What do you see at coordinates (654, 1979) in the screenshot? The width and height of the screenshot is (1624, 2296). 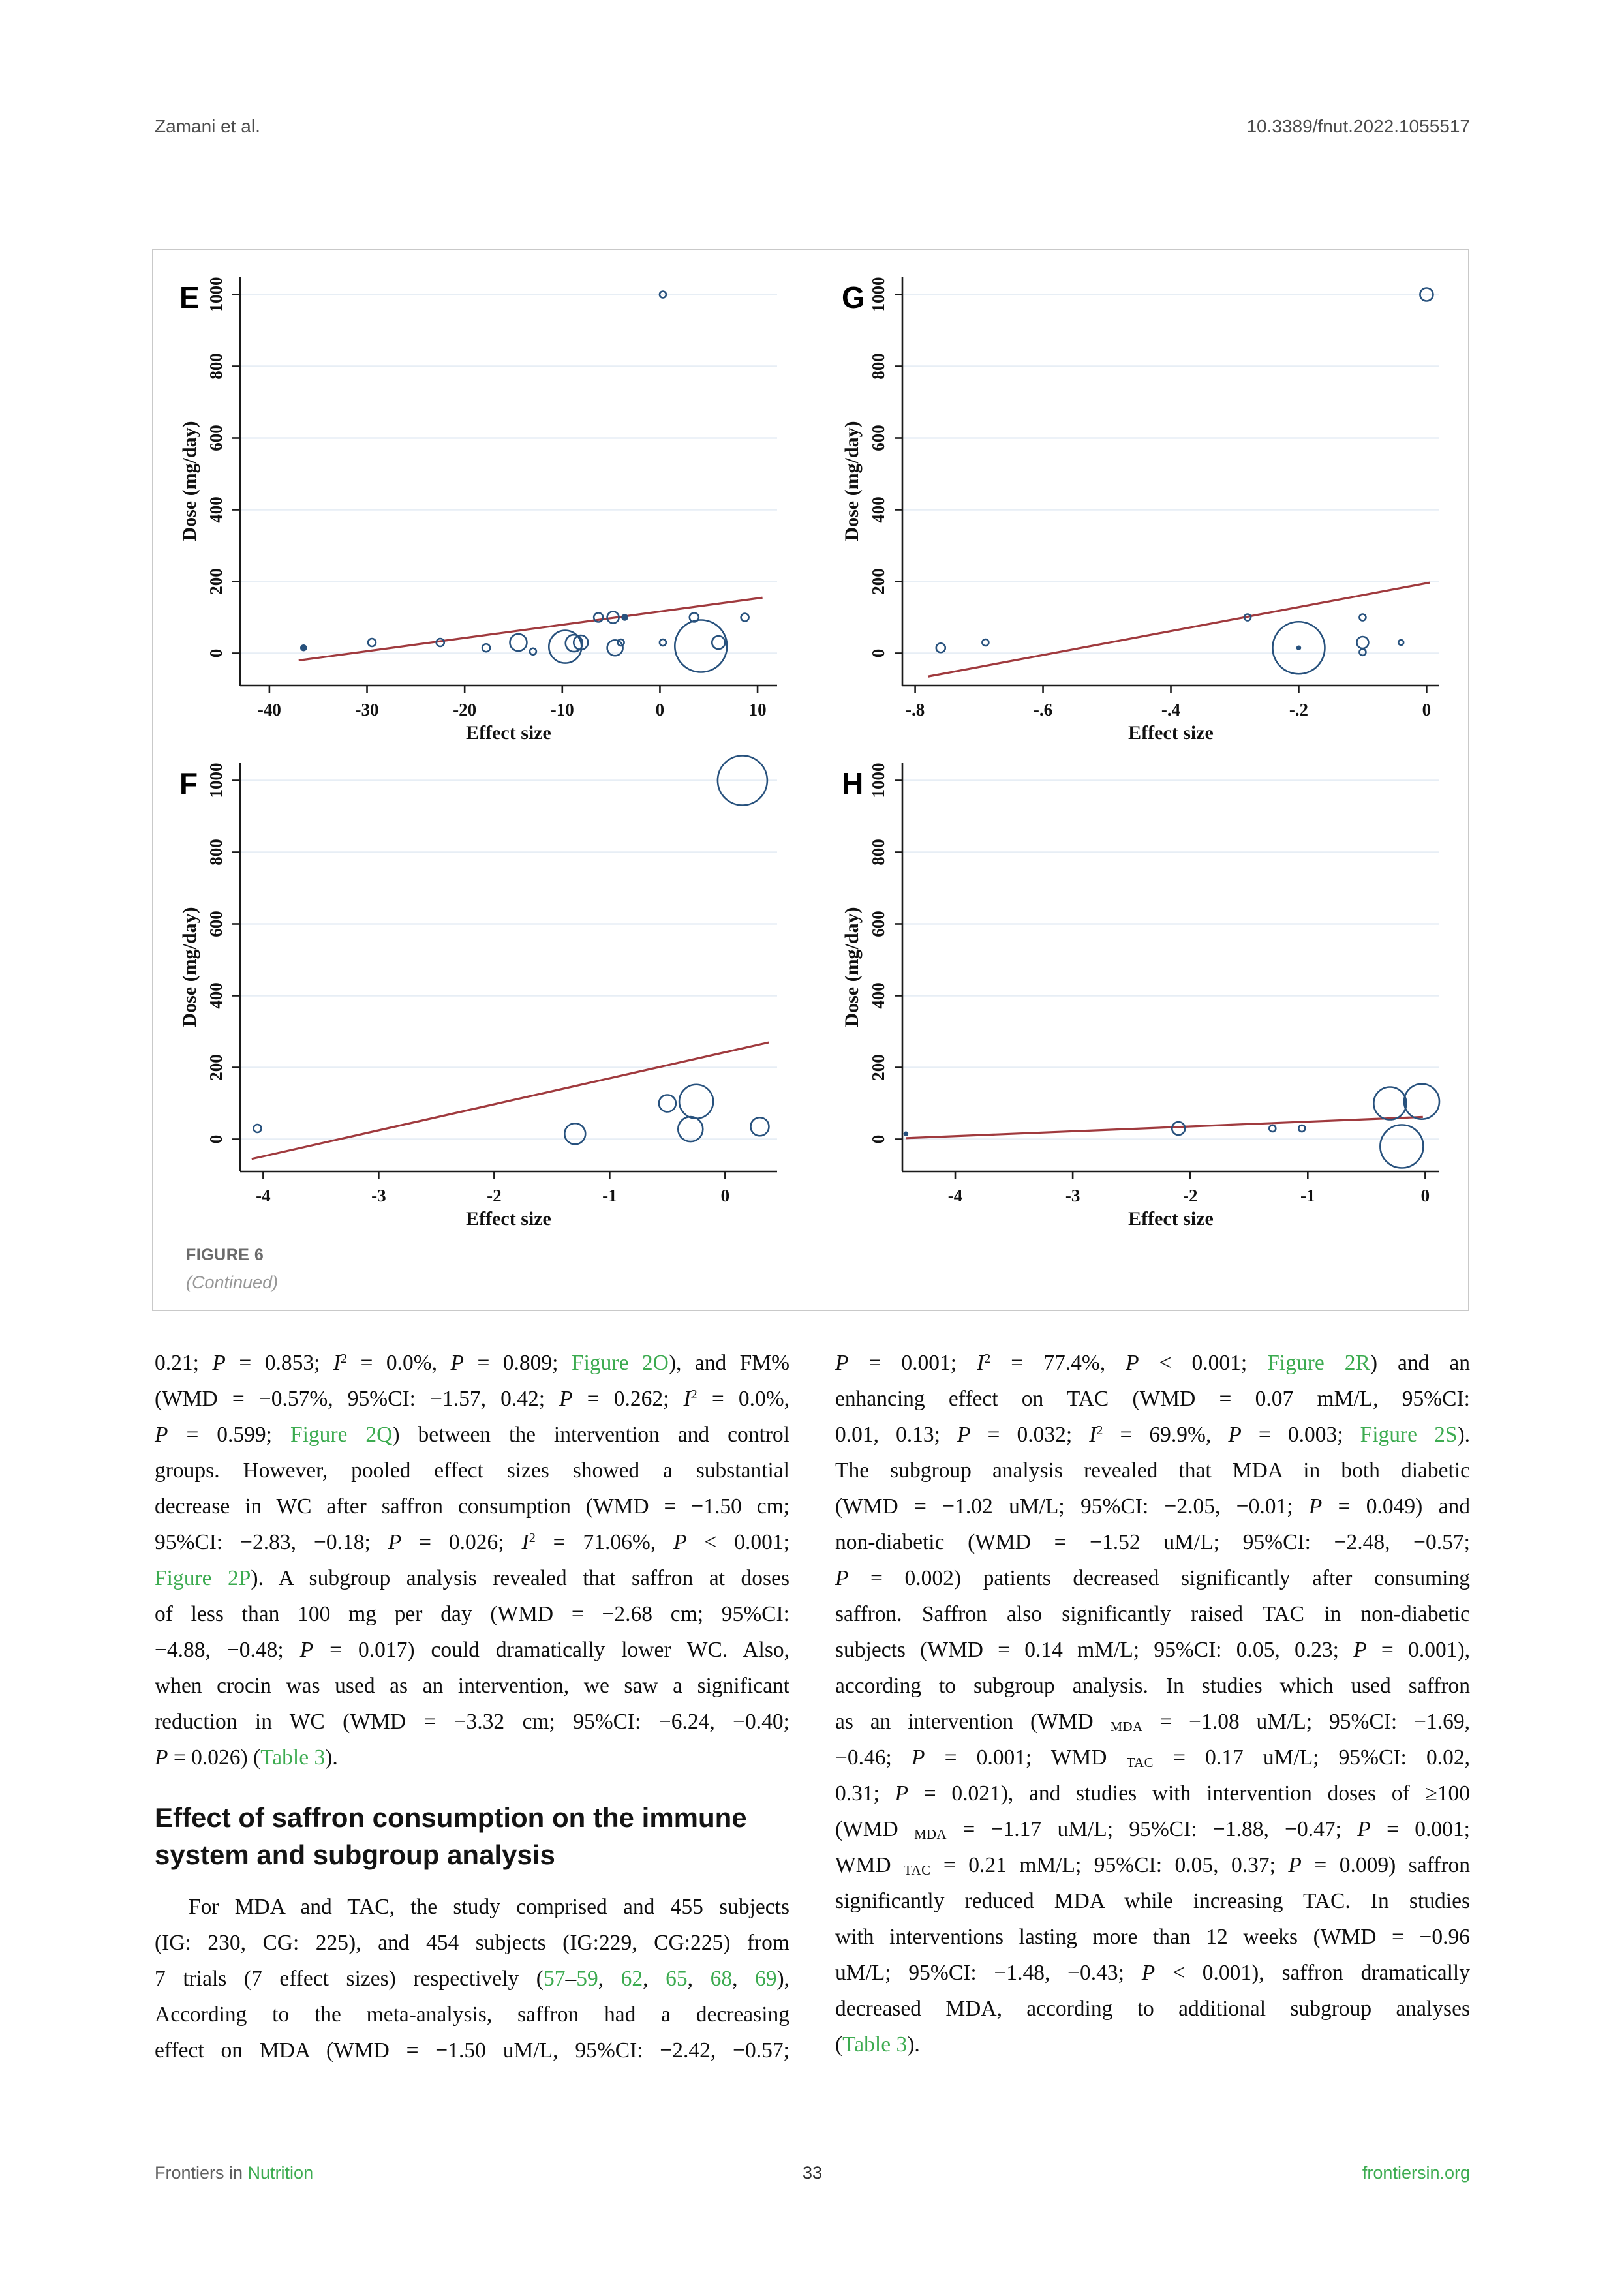 I see `text-segment: ,` at bounding box center [654, 1979].